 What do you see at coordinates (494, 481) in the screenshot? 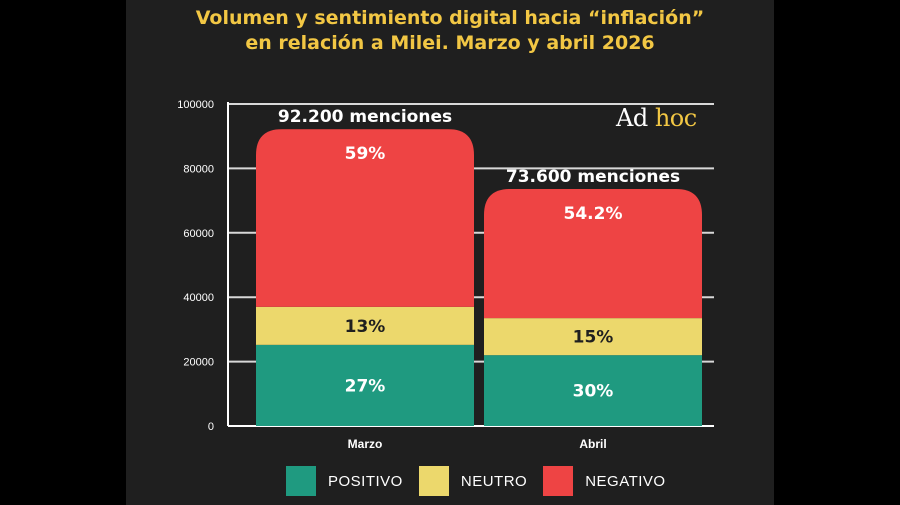
I see `legend-label-neutro: NEUTRO` at bounding box center [494, 481].